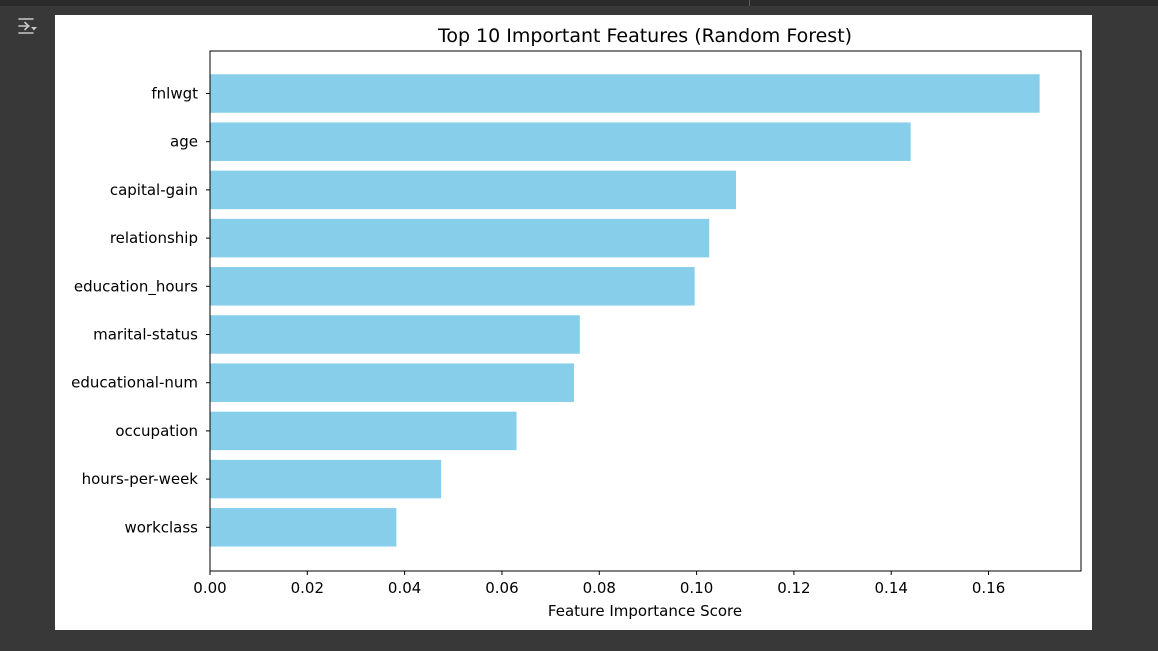 This screenshot has width=1158, height=651. What do you see at coordinates (460, 238) in the screenshot?
I see `bar-relationship` at bounding box center [460, 238].